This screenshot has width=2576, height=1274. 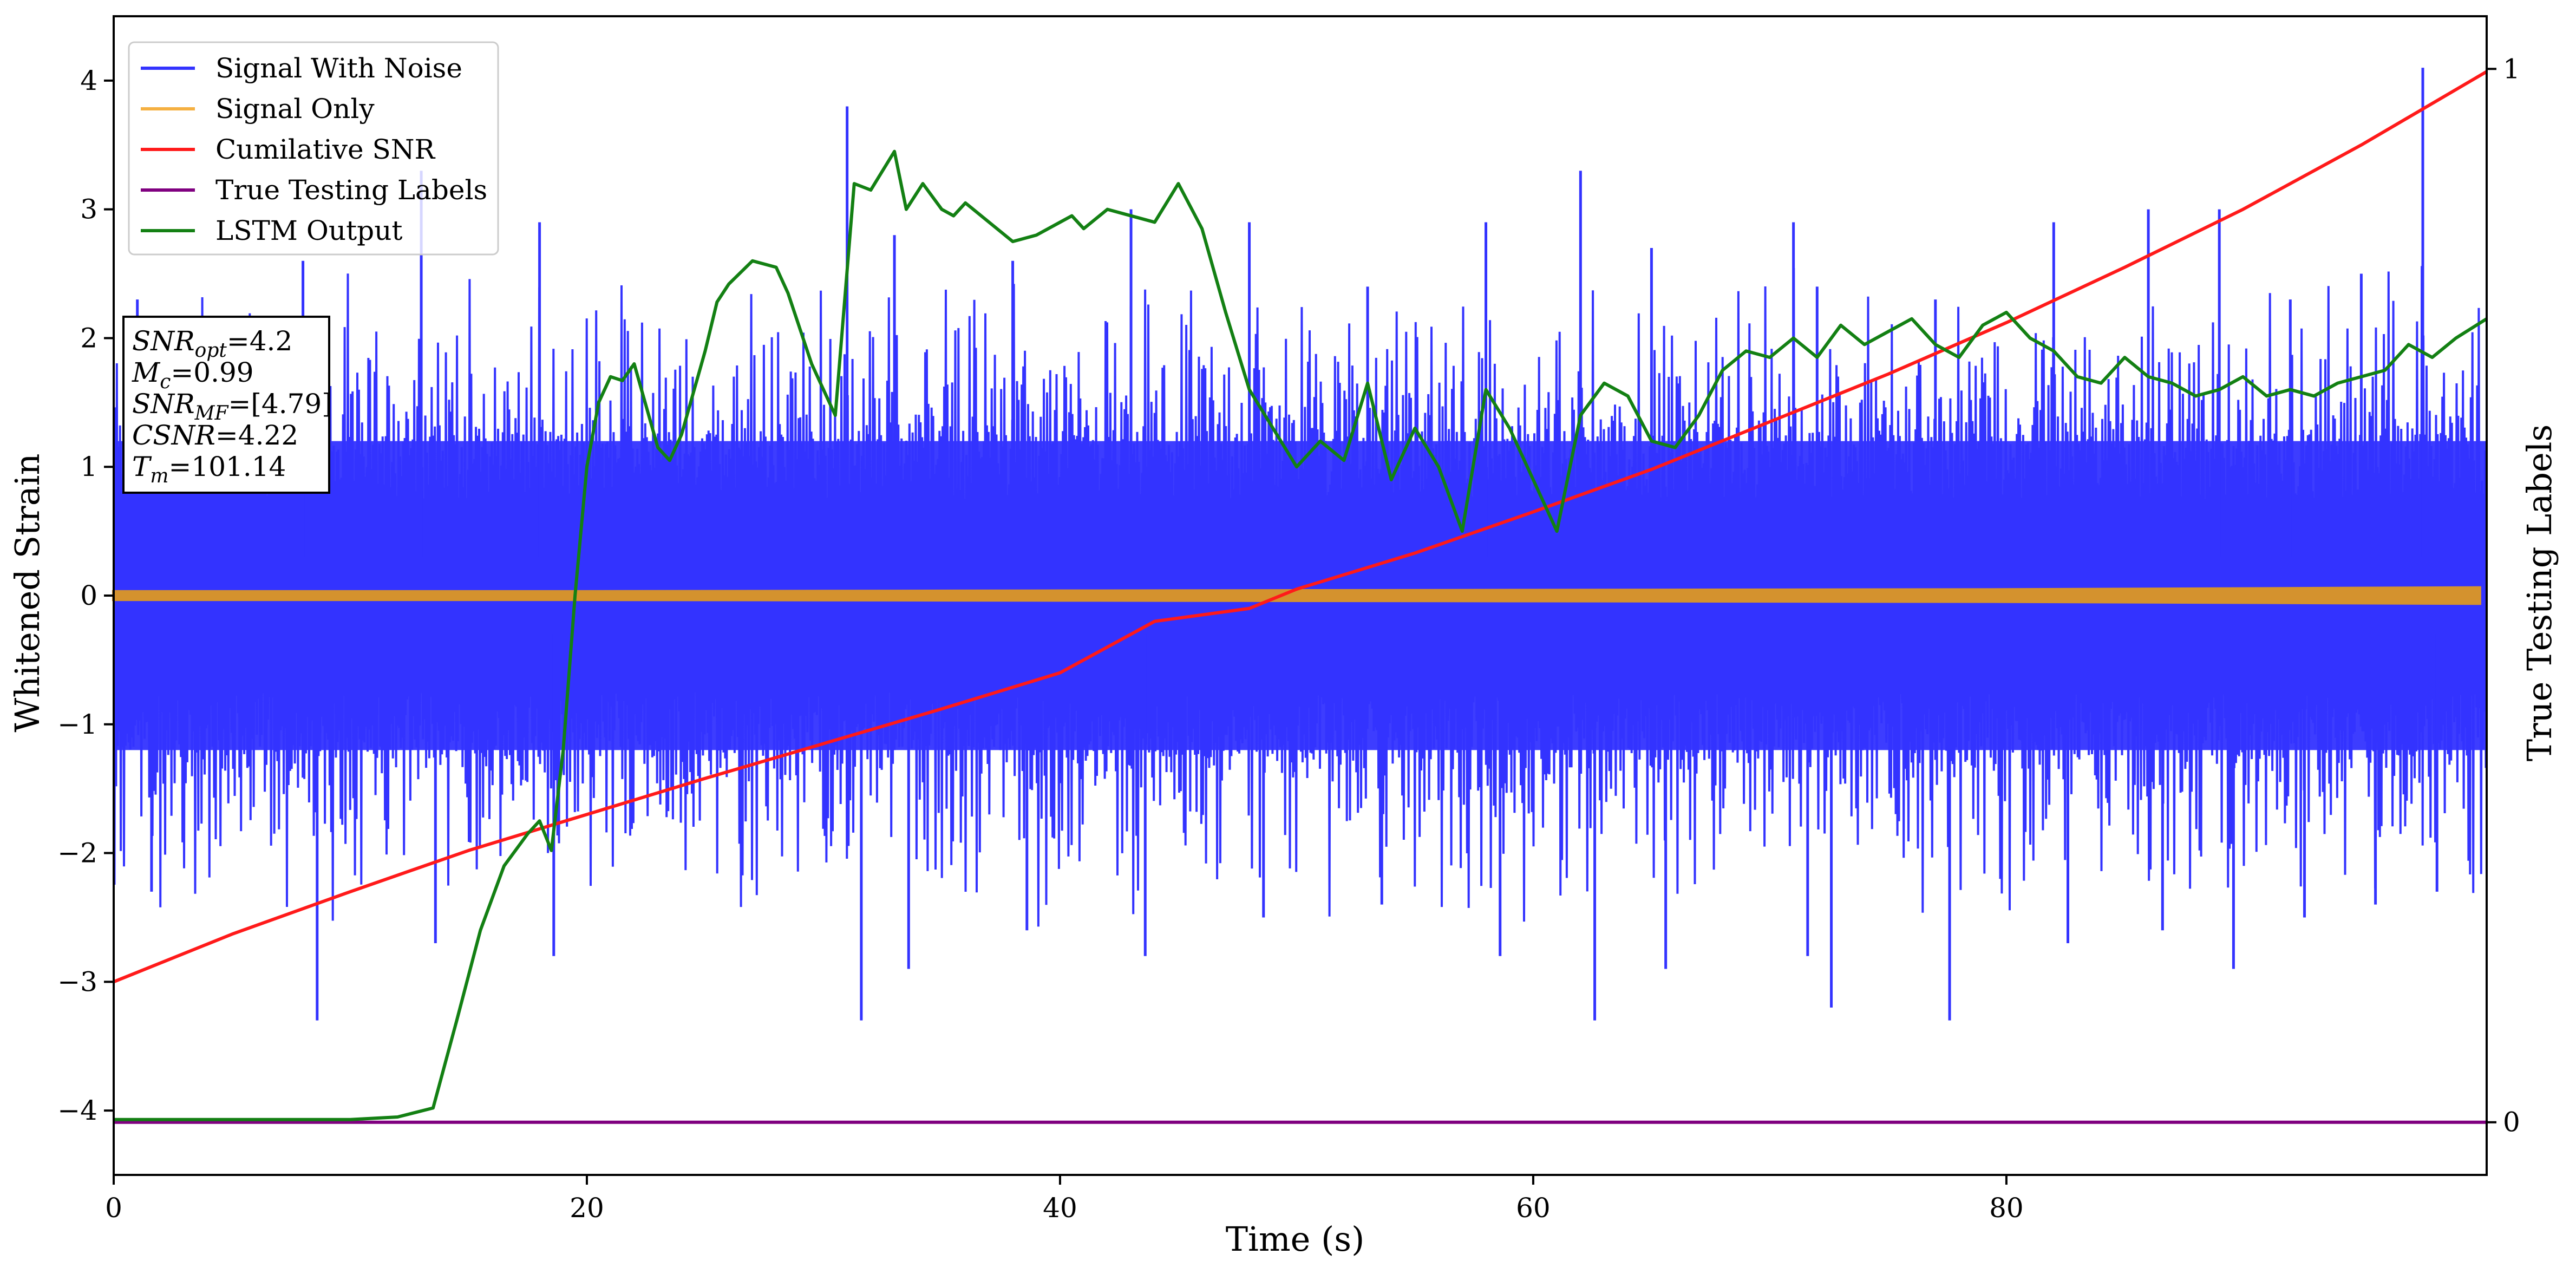 What do you see at coordinates (2006, 1208) in the screenshot?
I see `x-tick-label: 80` at bounding box center [2006, 1208].